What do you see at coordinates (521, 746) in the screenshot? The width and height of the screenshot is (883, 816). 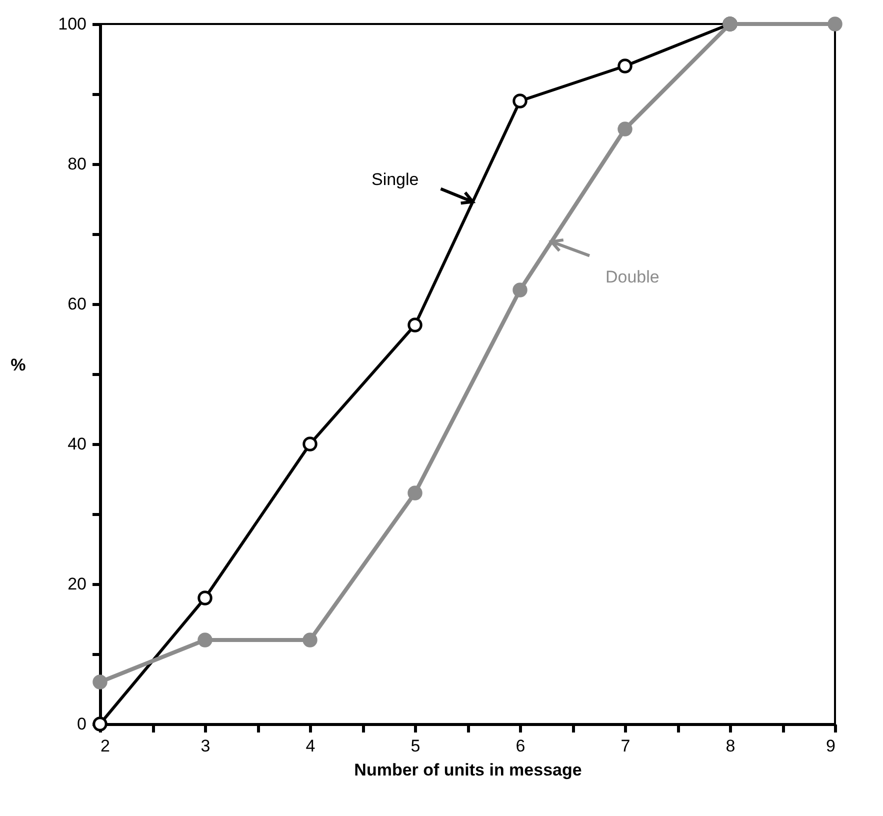 I see `x-tick-label: 6` at bounding box center [521, 746].